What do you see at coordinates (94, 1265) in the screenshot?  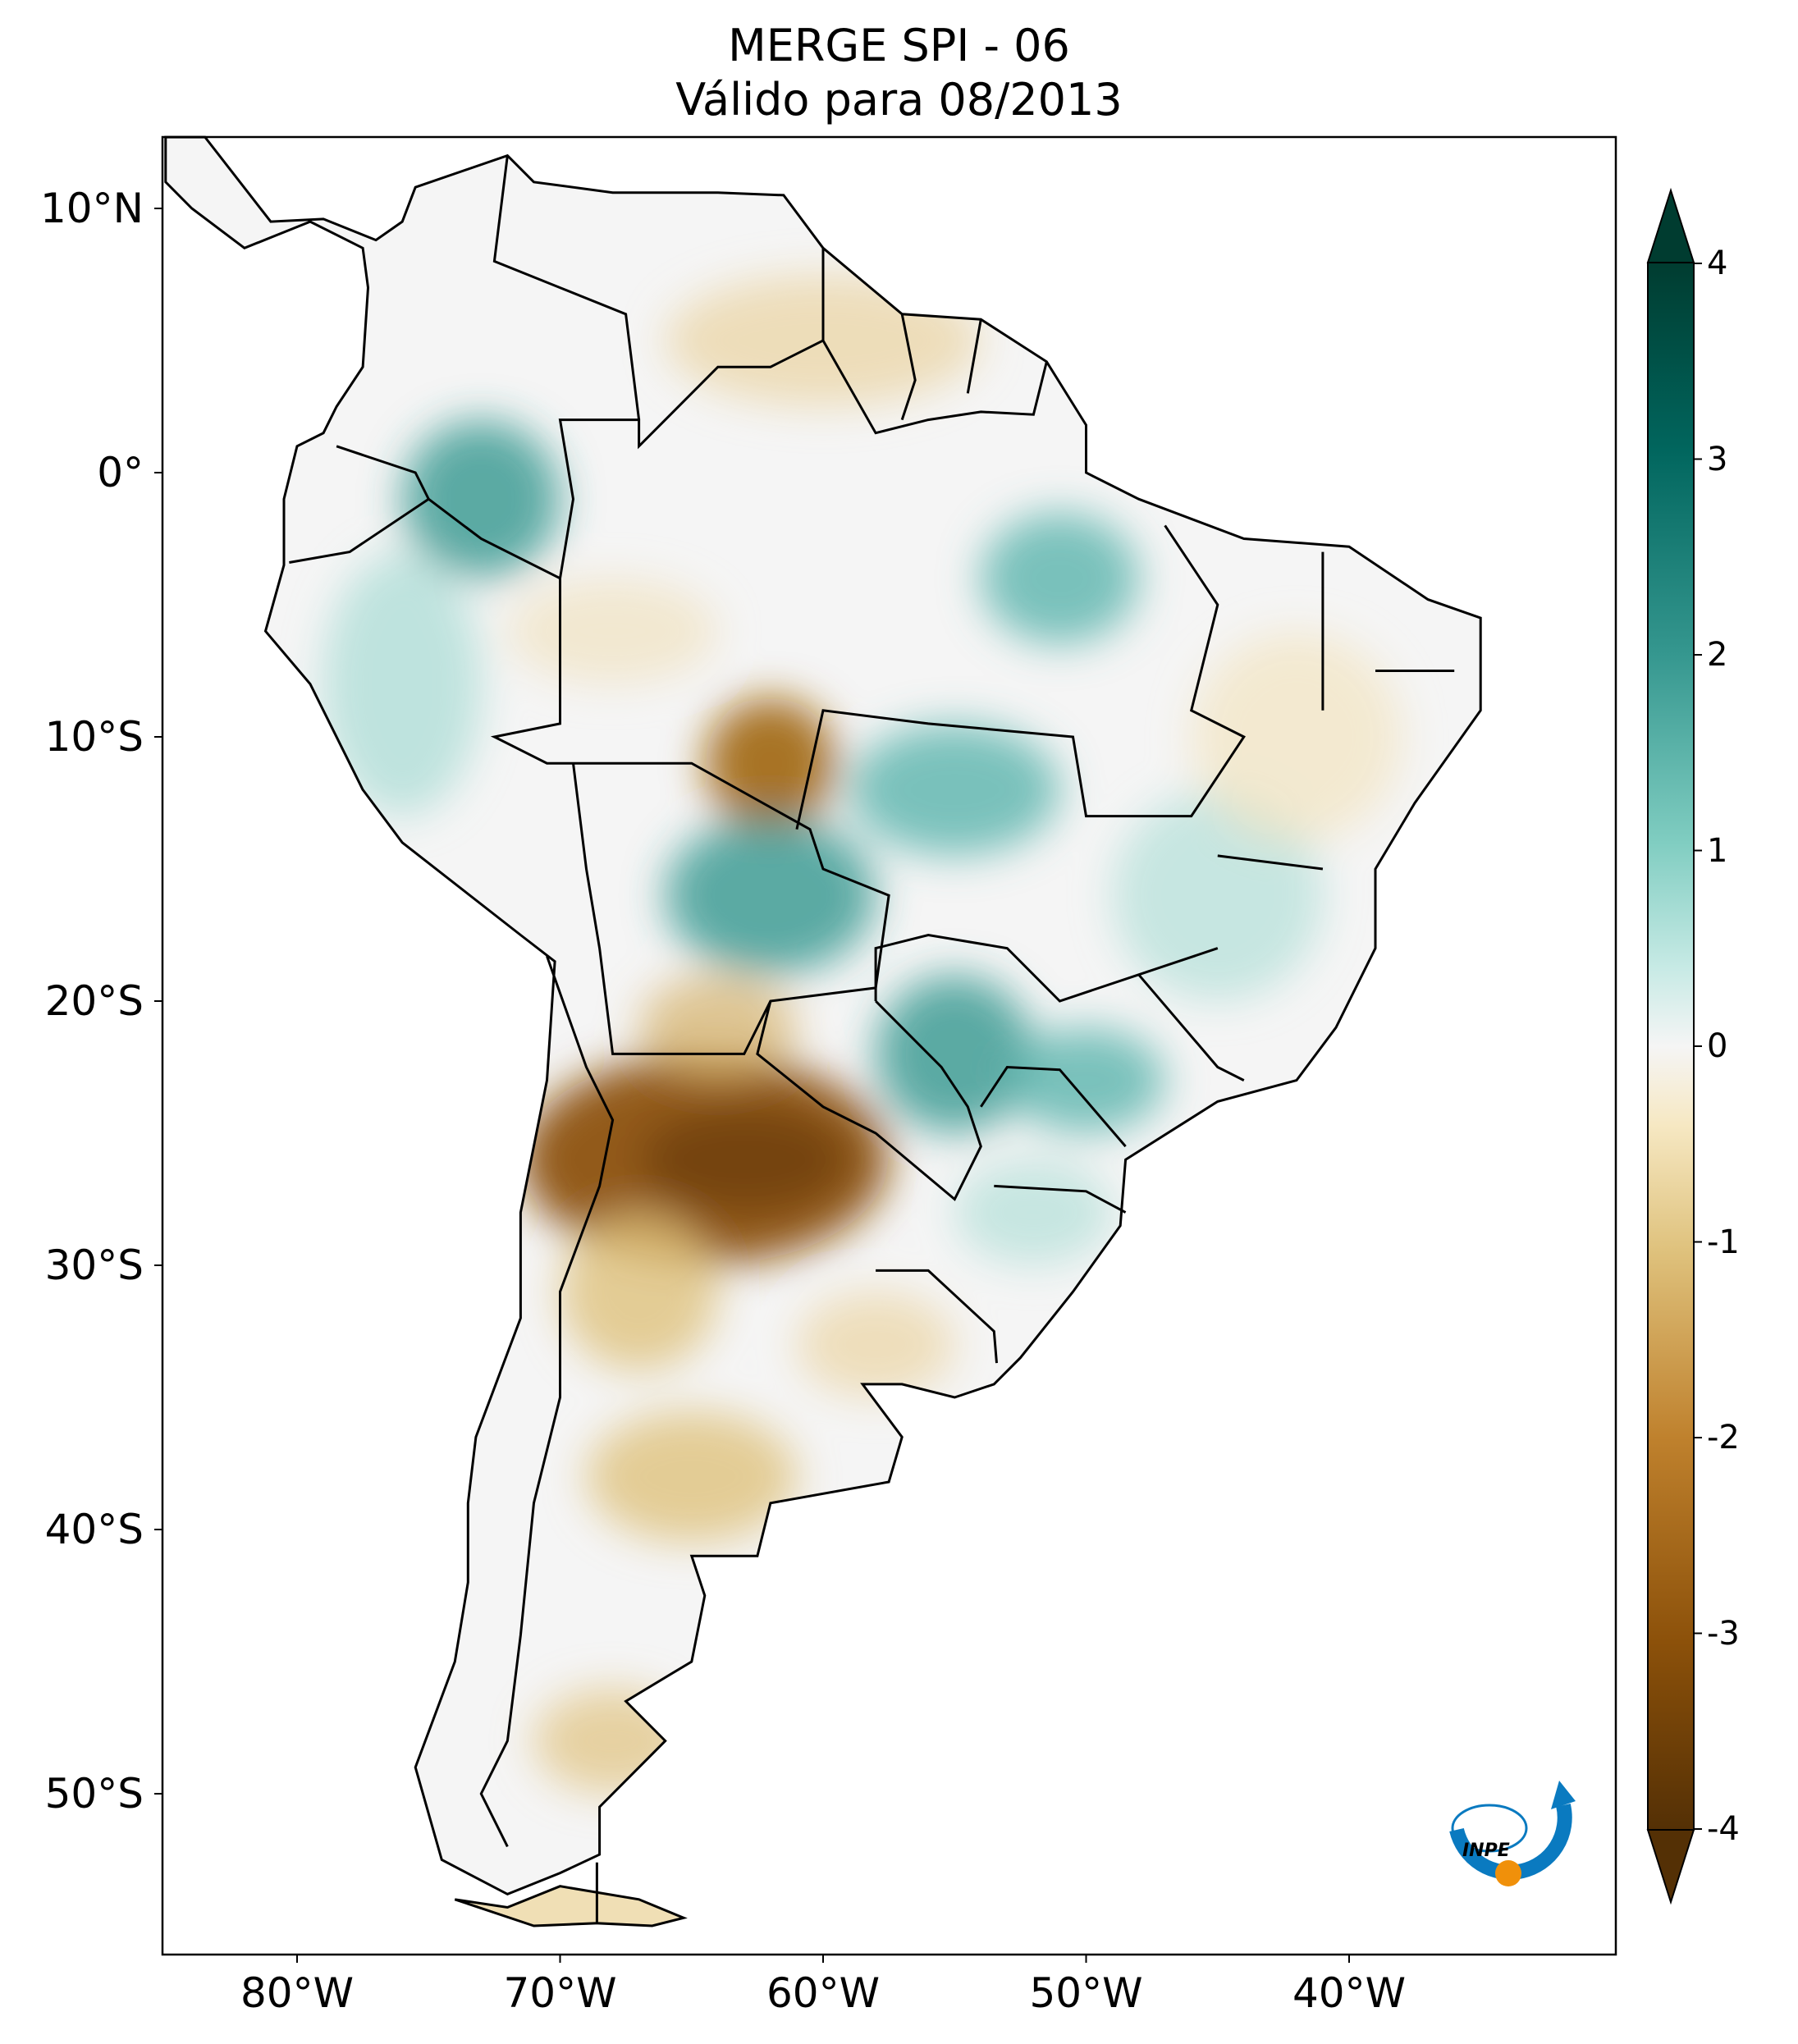 I see `lat-label: 30°S` at bounding box center [94, 1265].